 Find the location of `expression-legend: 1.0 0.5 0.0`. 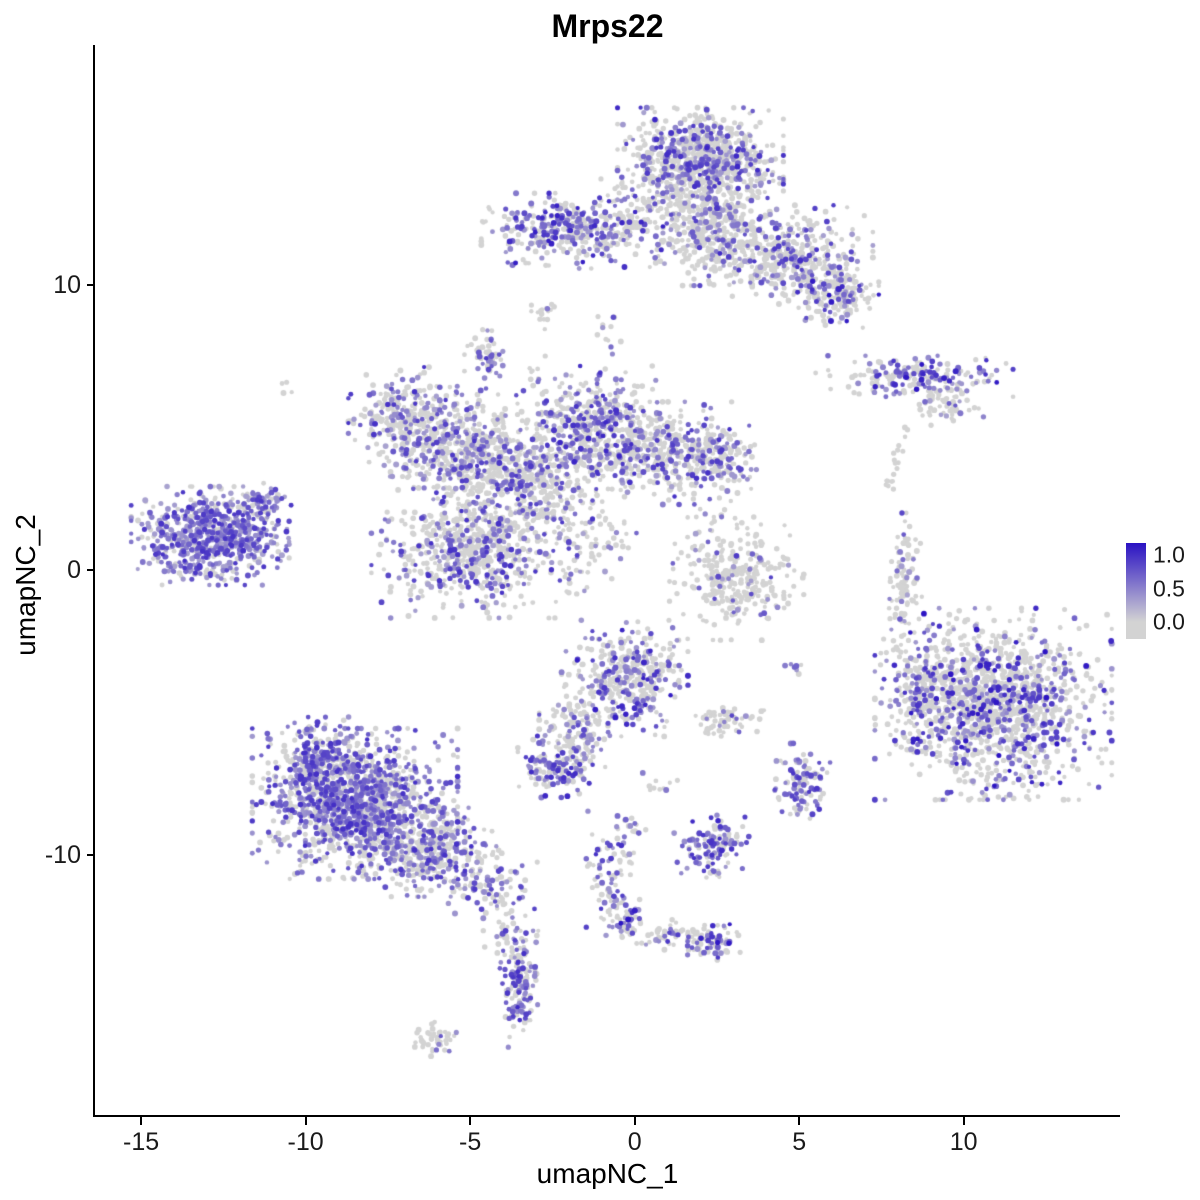

expression-legend: 1.0 0.5 0.0 is located at coordinates (1163, 592).